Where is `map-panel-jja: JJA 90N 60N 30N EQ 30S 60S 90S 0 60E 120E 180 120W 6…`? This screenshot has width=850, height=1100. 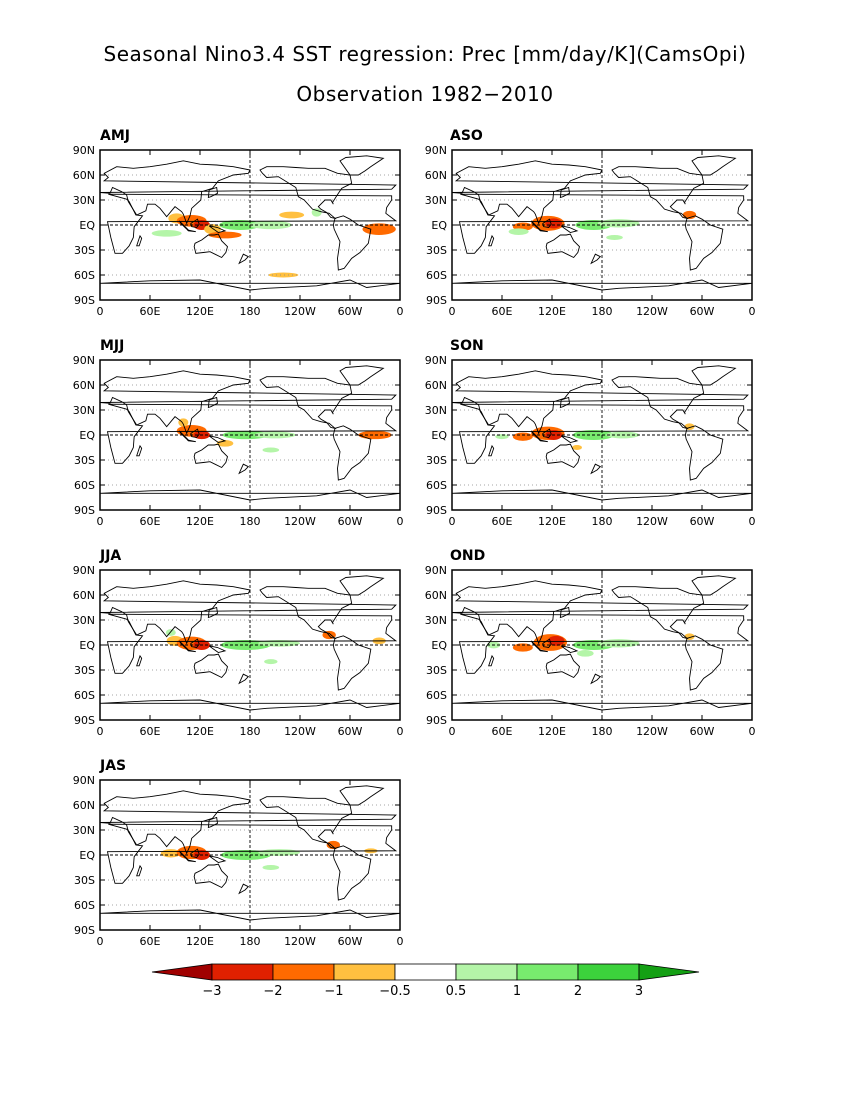
map-panel-jja: JJA 90N 60N 30N EQ 30S 60S 90S 0 60E 120E 180 120W 6… is located at coordinates (235, 663).